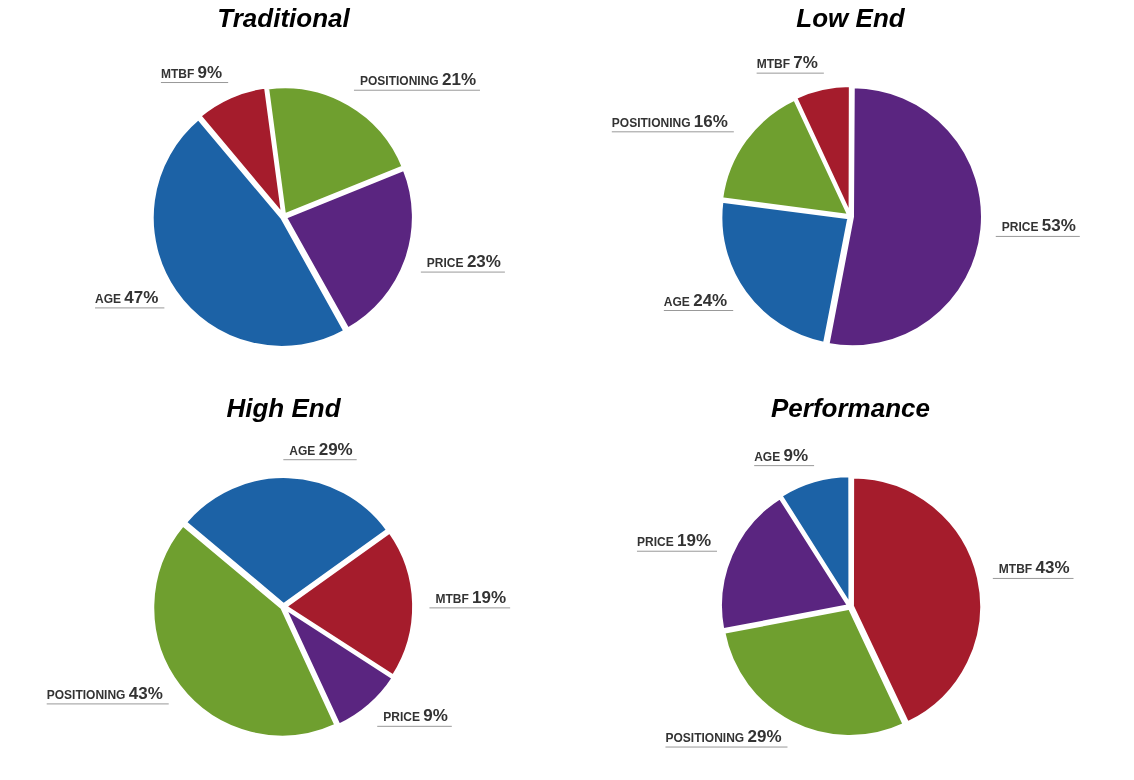 The width and height of the screenshot is (1134, 780). What do you see at coordinates (850, 407) in the screenshot?
I see `chart-title: Performance` at bounding box center [850, 407].